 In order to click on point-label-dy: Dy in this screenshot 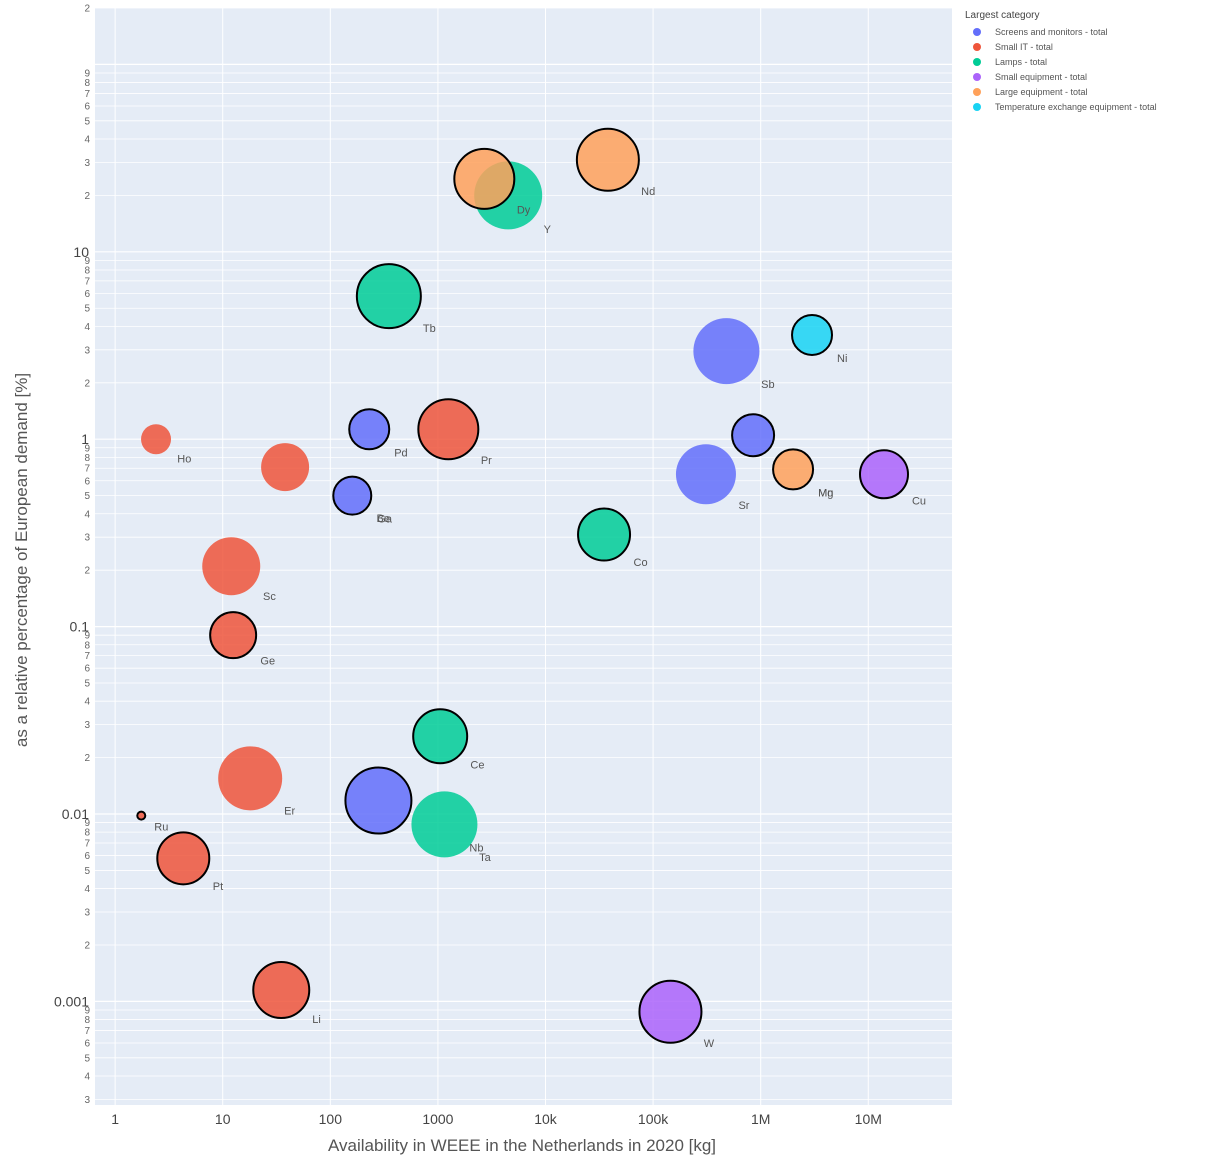, I will do `click(524, 210)`.